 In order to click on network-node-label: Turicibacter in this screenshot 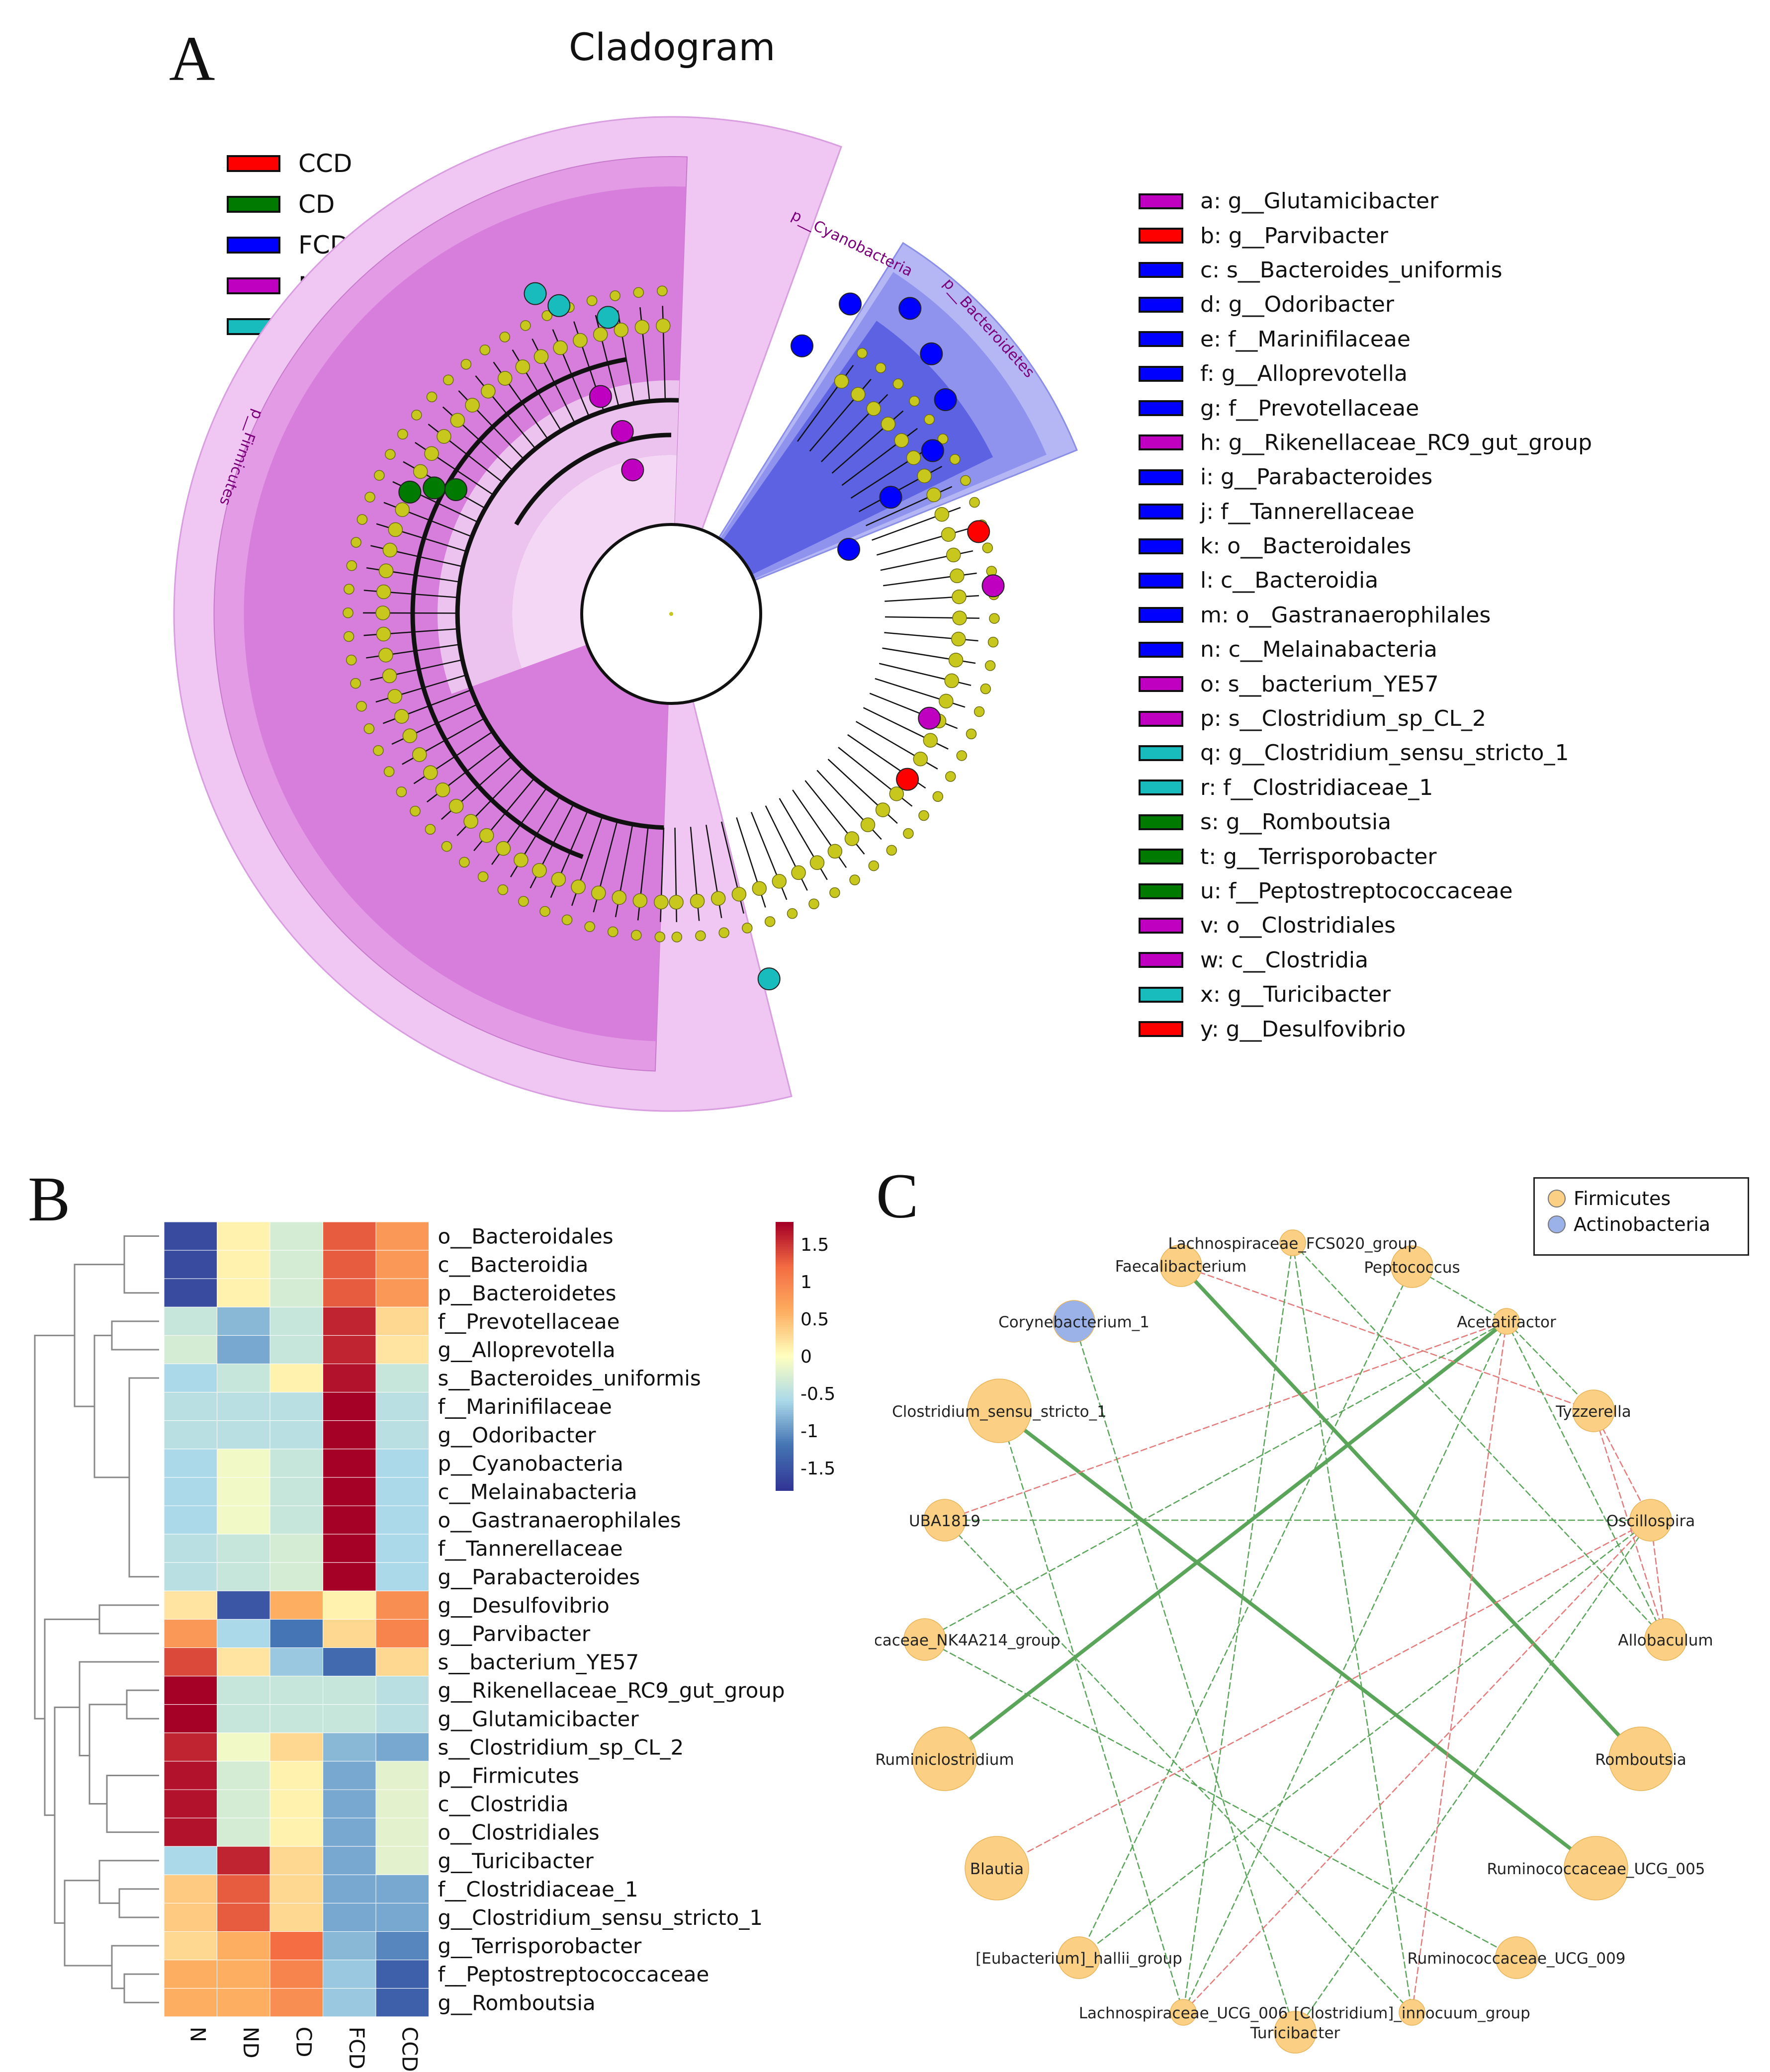, I will do `click(1295, 2033)`.